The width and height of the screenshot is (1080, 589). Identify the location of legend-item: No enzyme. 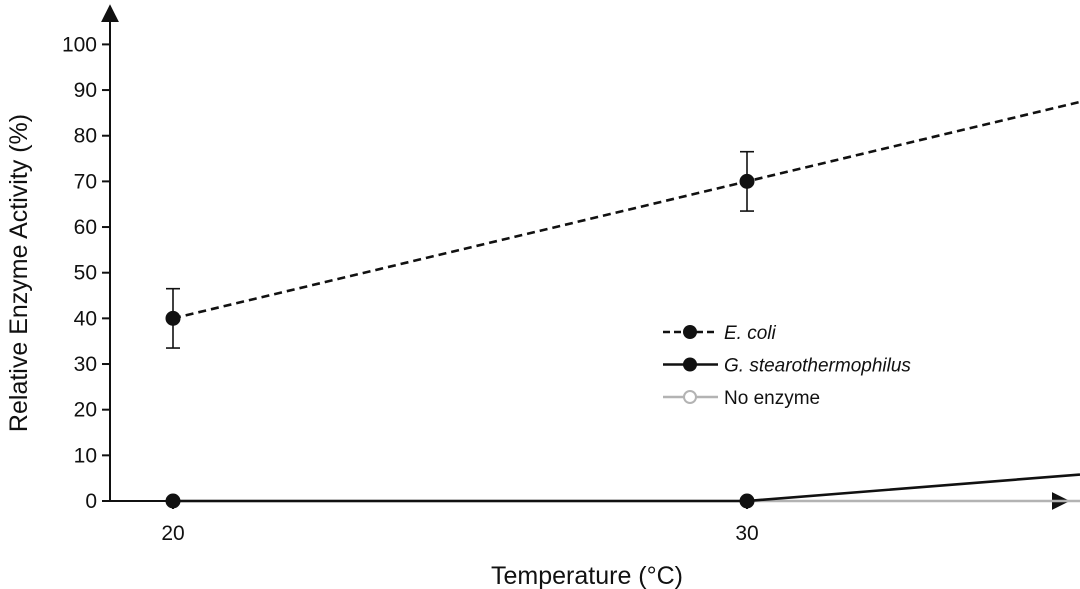
(741, 398).